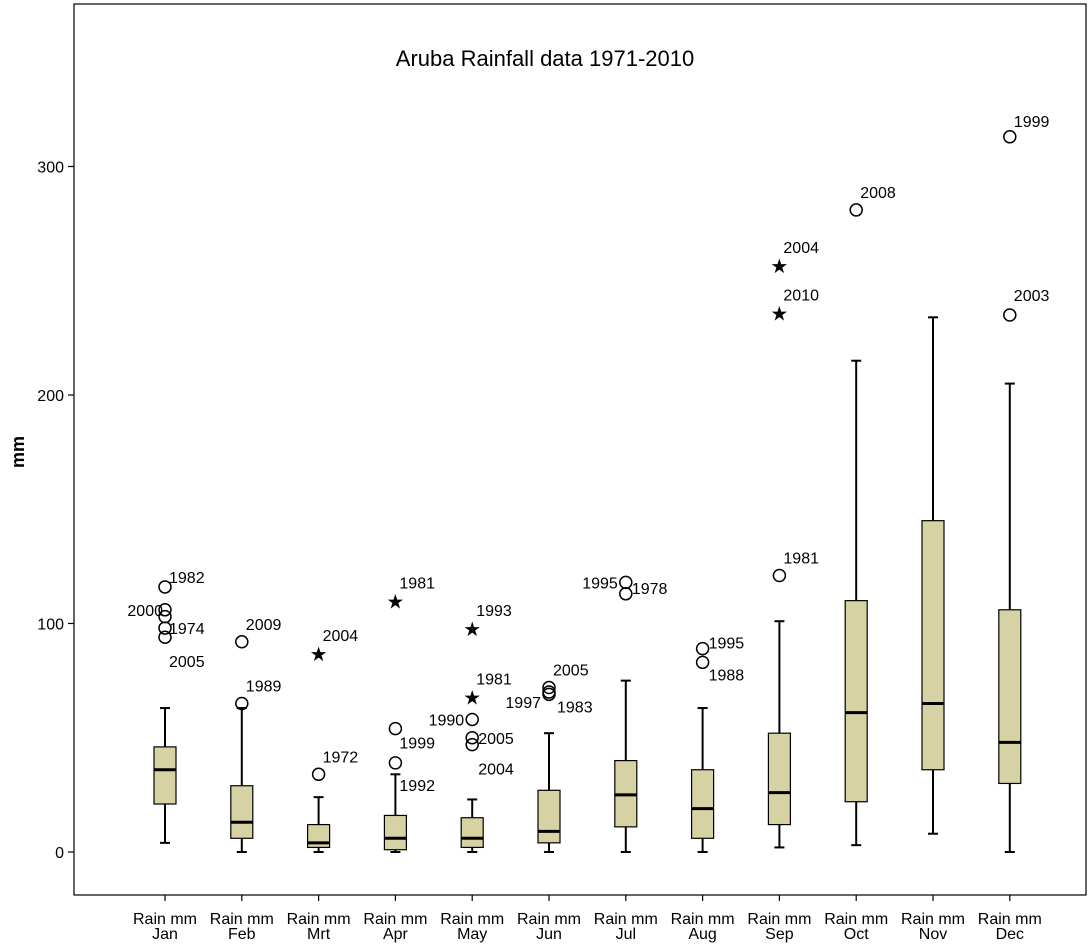  Describe the element at coordinates (417, 744) in the screenshot. I see `outlier-label: 1999` at that location.